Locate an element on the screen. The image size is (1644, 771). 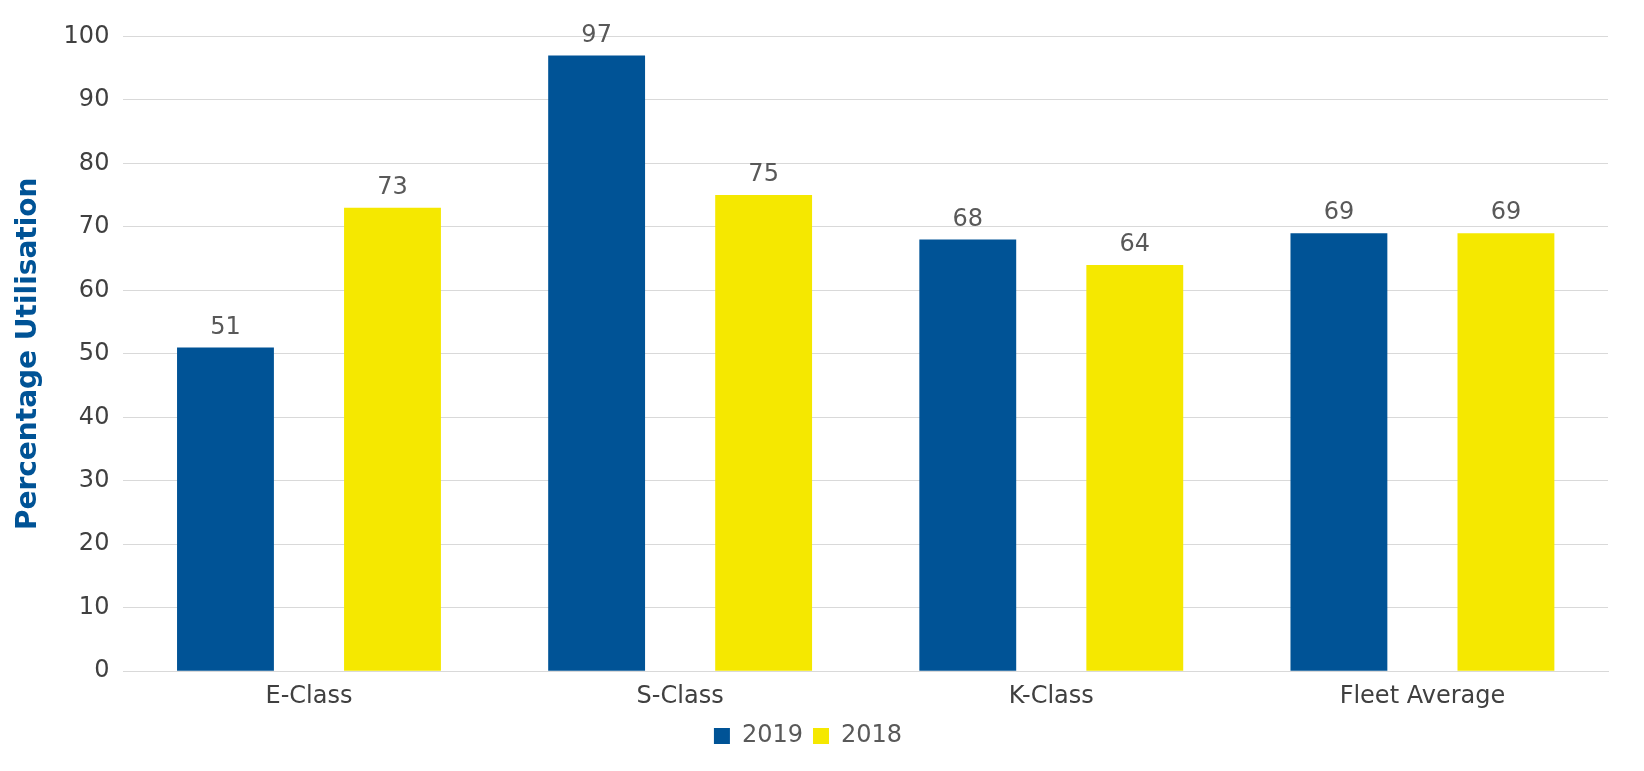
y-tick-label: 30 is located at coordinates (94, 478).